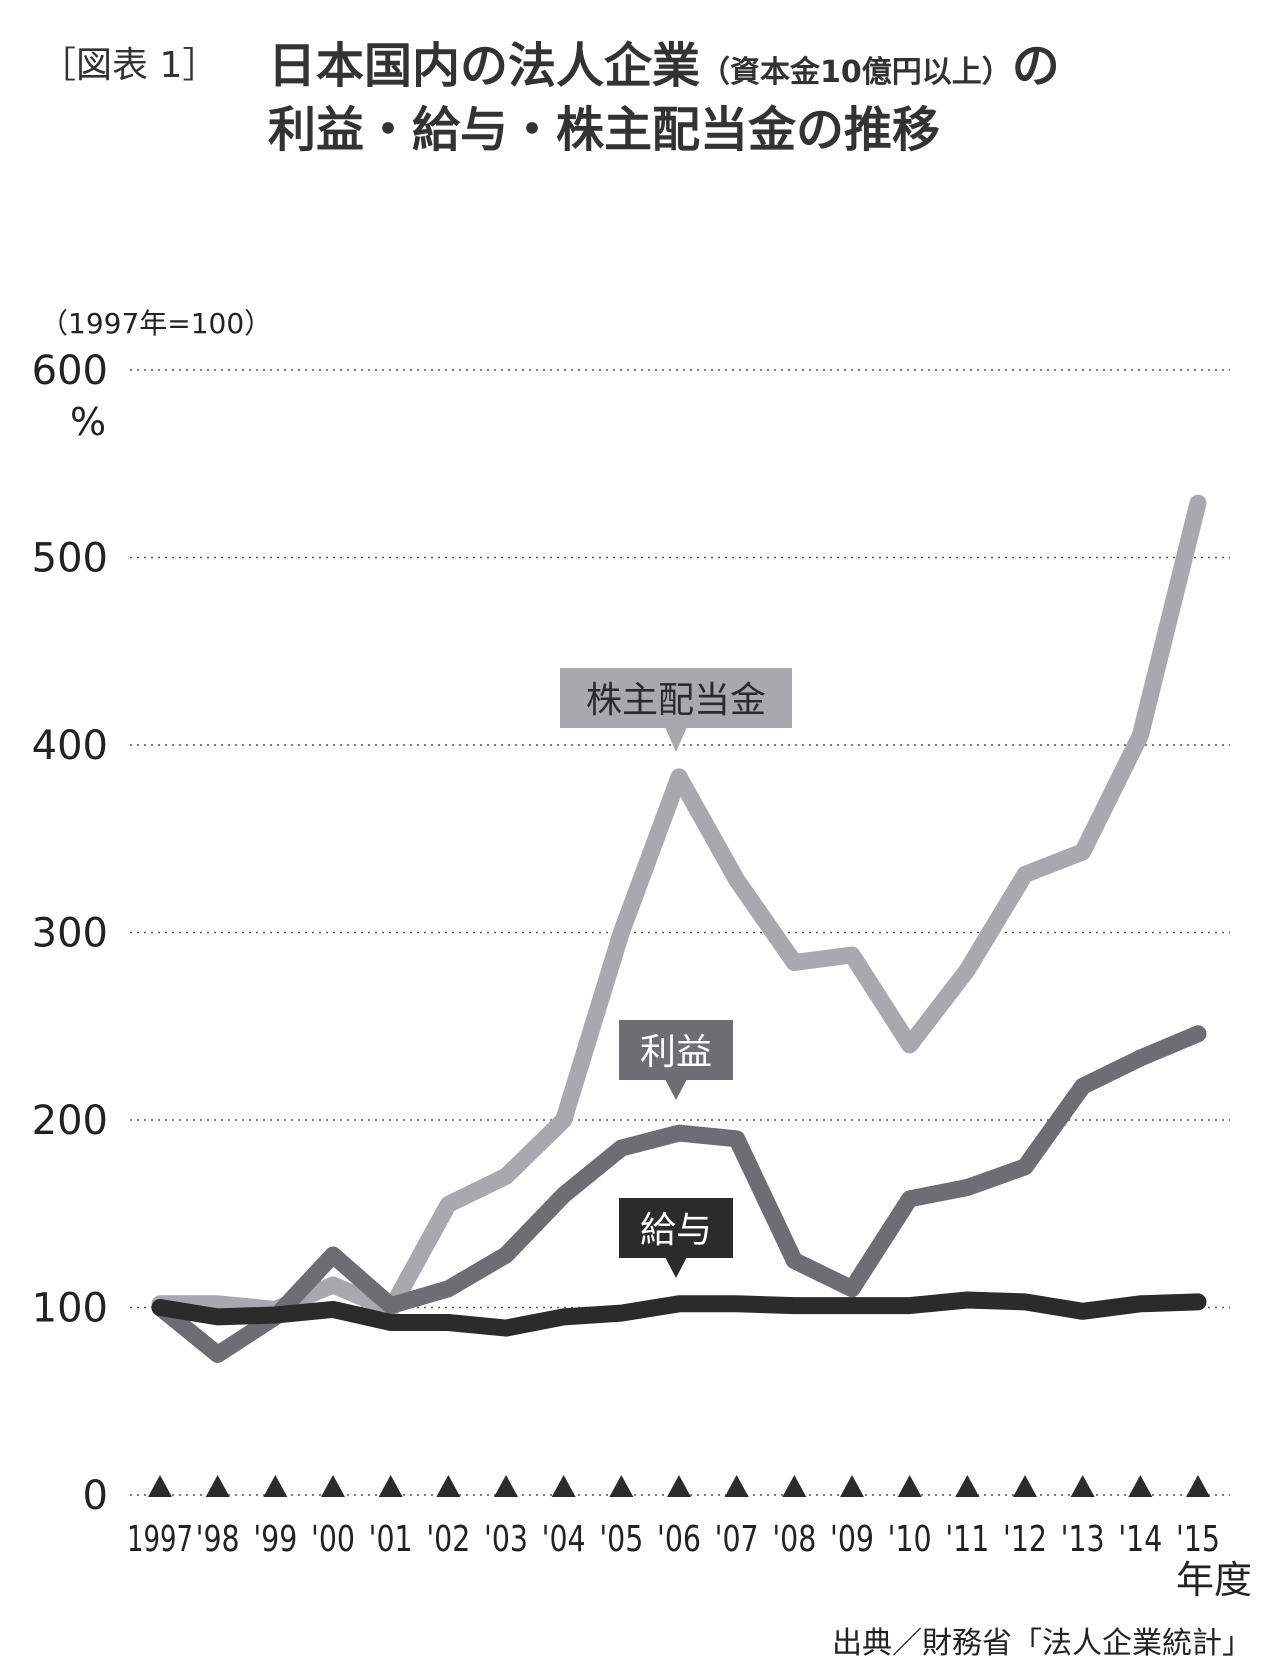  Describe the element at coordinates (679, 1539) in the screenshot. I see `x-tick-label: '06` at that location.